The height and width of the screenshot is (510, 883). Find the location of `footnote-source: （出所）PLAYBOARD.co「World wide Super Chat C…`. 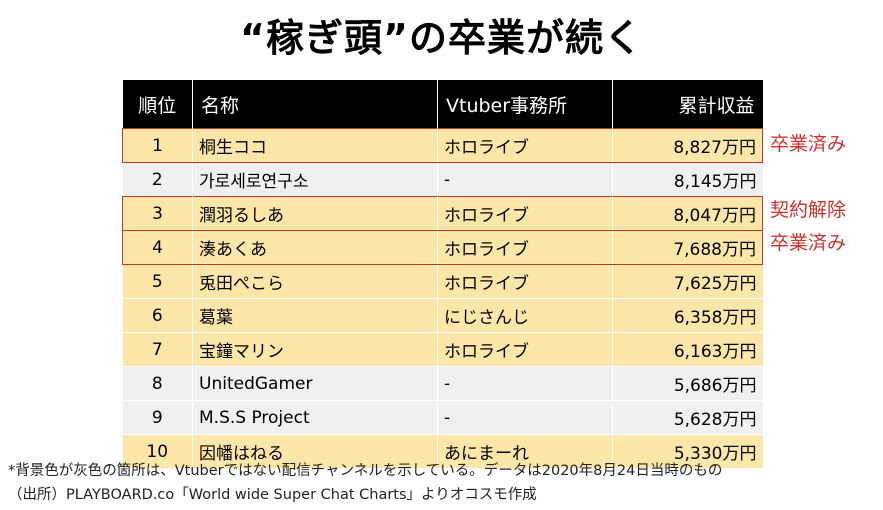

footnote-source: （出所）PLAYBOARD.co「World wide Super Chat C… is located at coordinates (272, 495).